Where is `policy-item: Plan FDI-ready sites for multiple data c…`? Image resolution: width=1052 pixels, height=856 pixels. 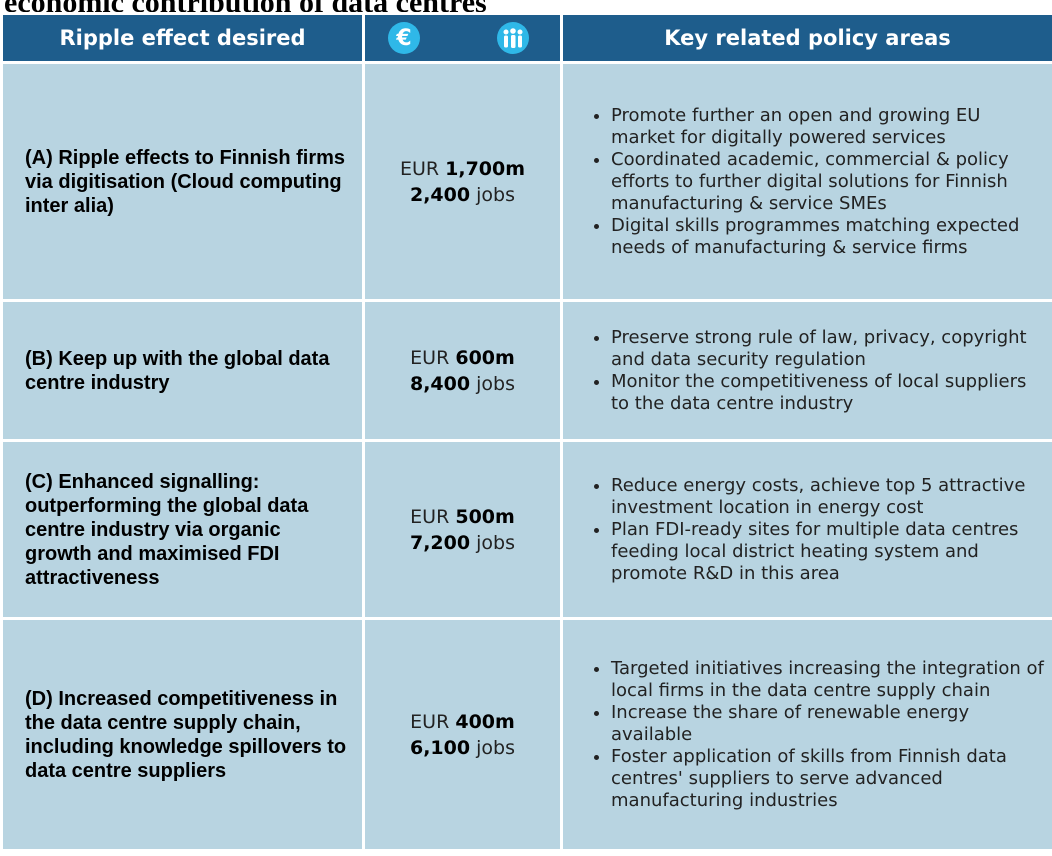
policy-item: Plan FDI-ready sites for multiple data c… is located at coordinates (829, 552).